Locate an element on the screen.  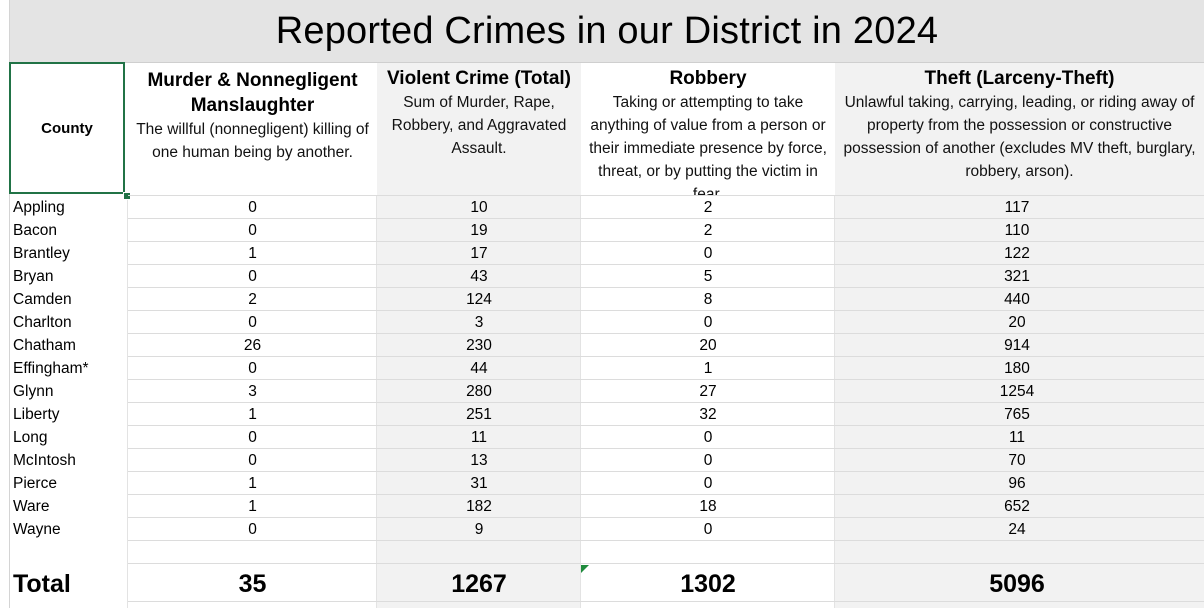
murder-cell: 3 is located at coordinates (252, 391).